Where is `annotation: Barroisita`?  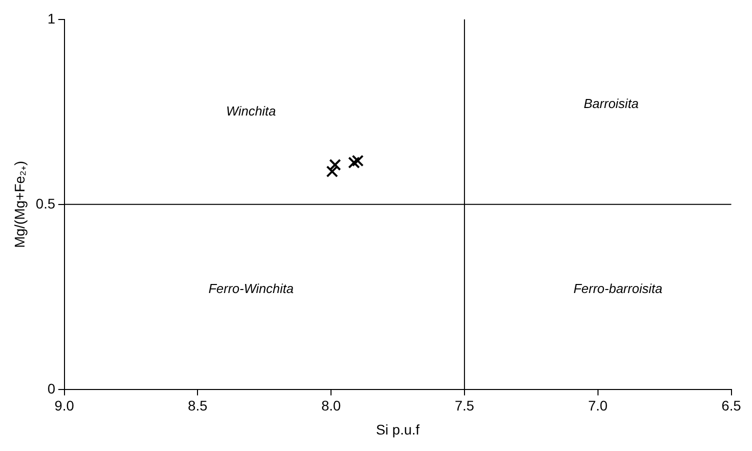
annotation: Barroisita is located at coordinates (611, 104).